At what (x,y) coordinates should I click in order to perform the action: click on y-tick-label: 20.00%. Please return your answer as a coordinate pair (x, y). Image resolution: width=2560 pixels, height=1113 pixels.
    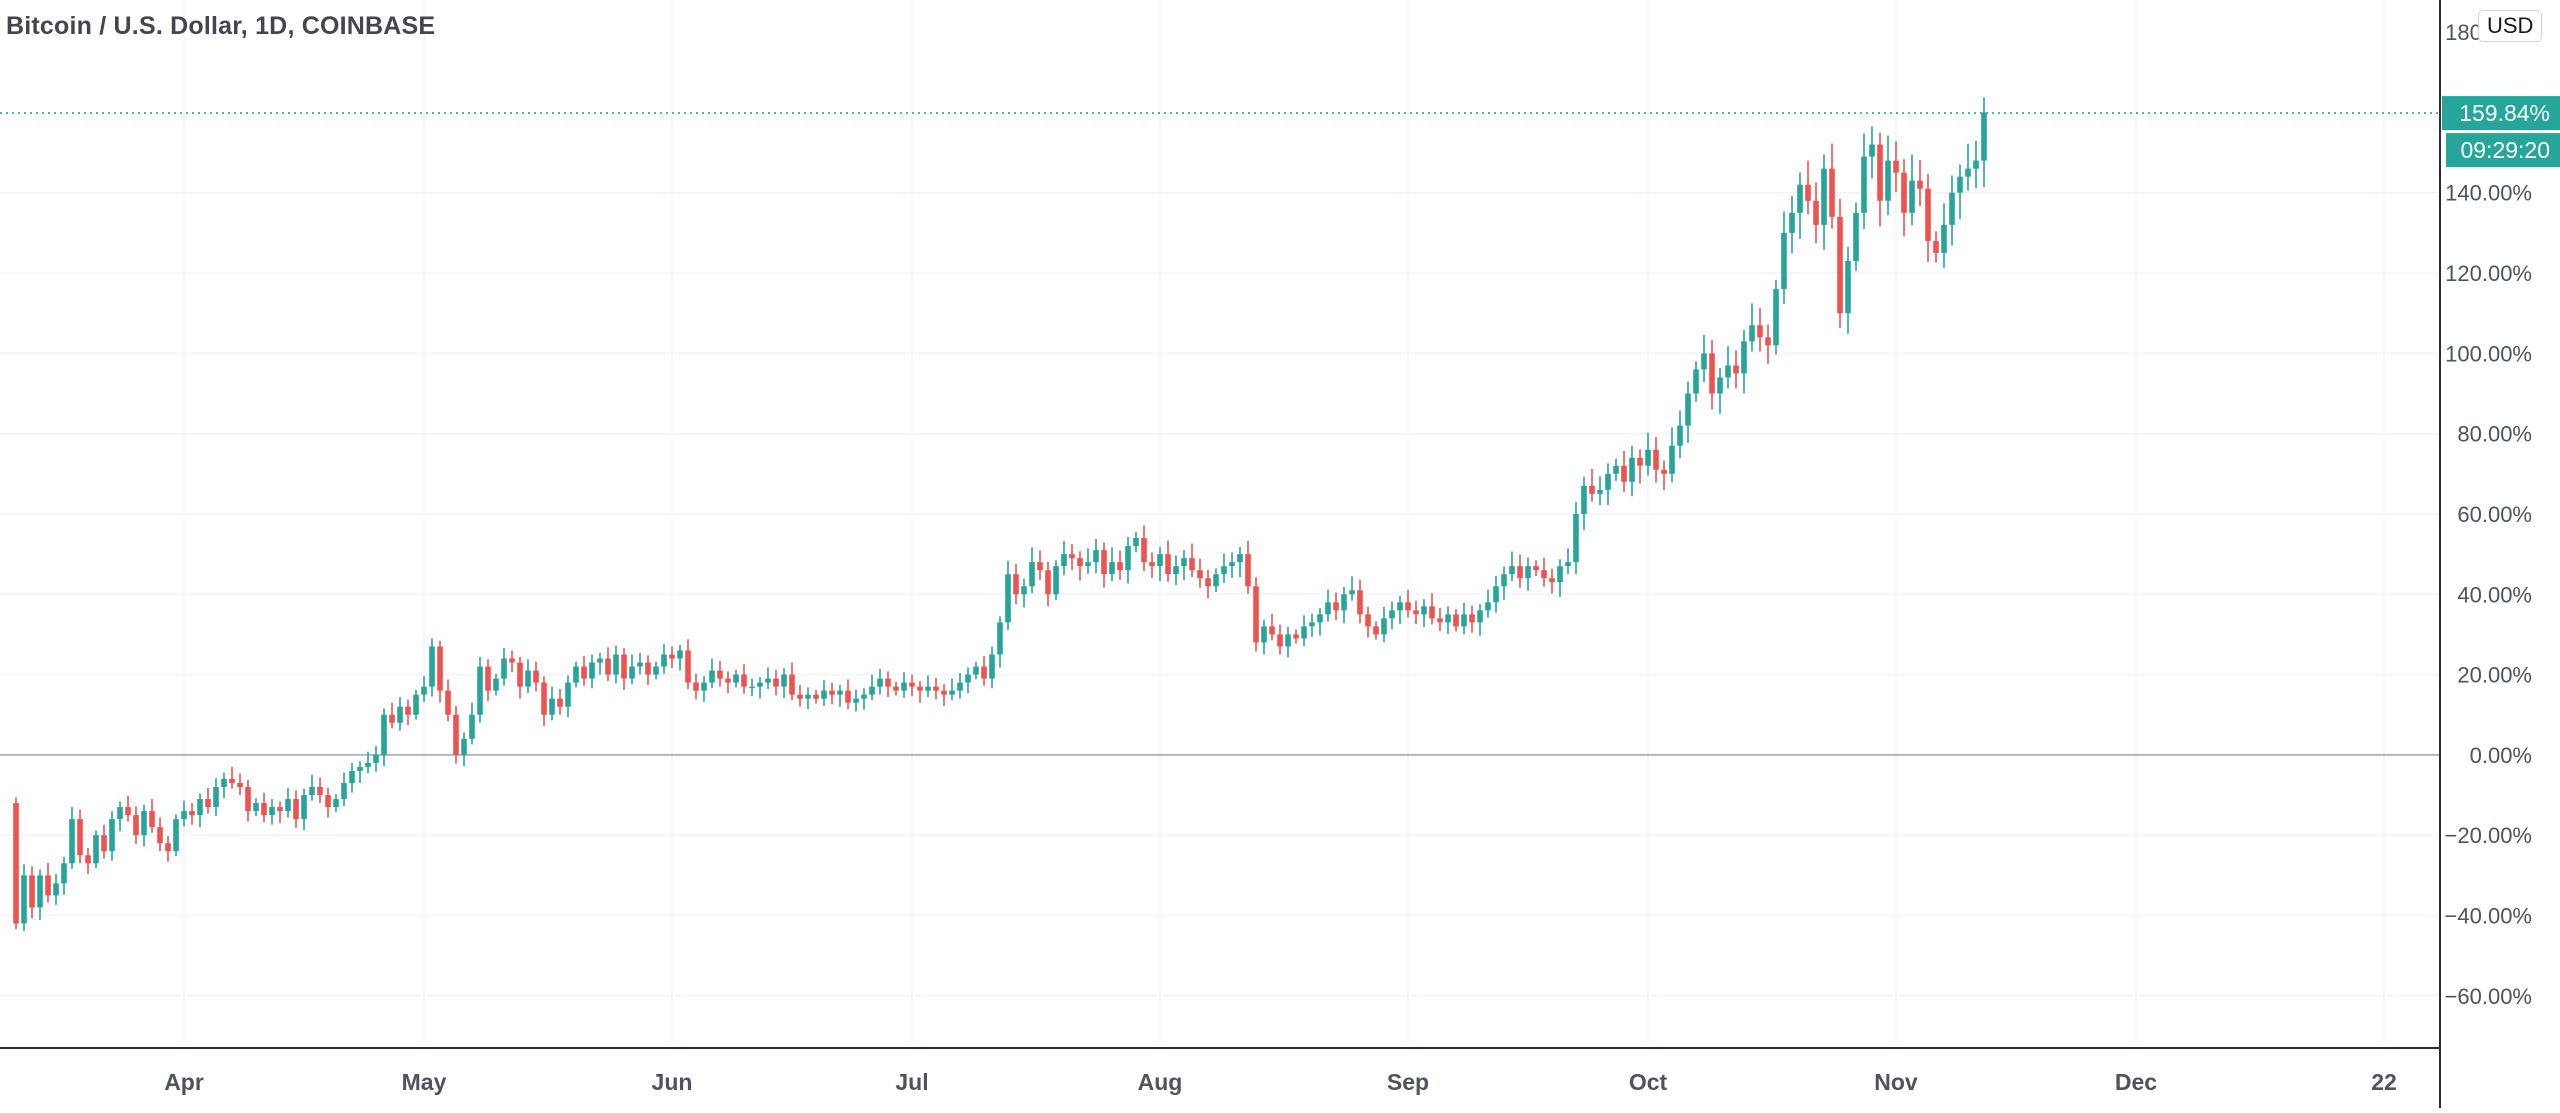
    Looking at the image, I should click on (2494, 675).